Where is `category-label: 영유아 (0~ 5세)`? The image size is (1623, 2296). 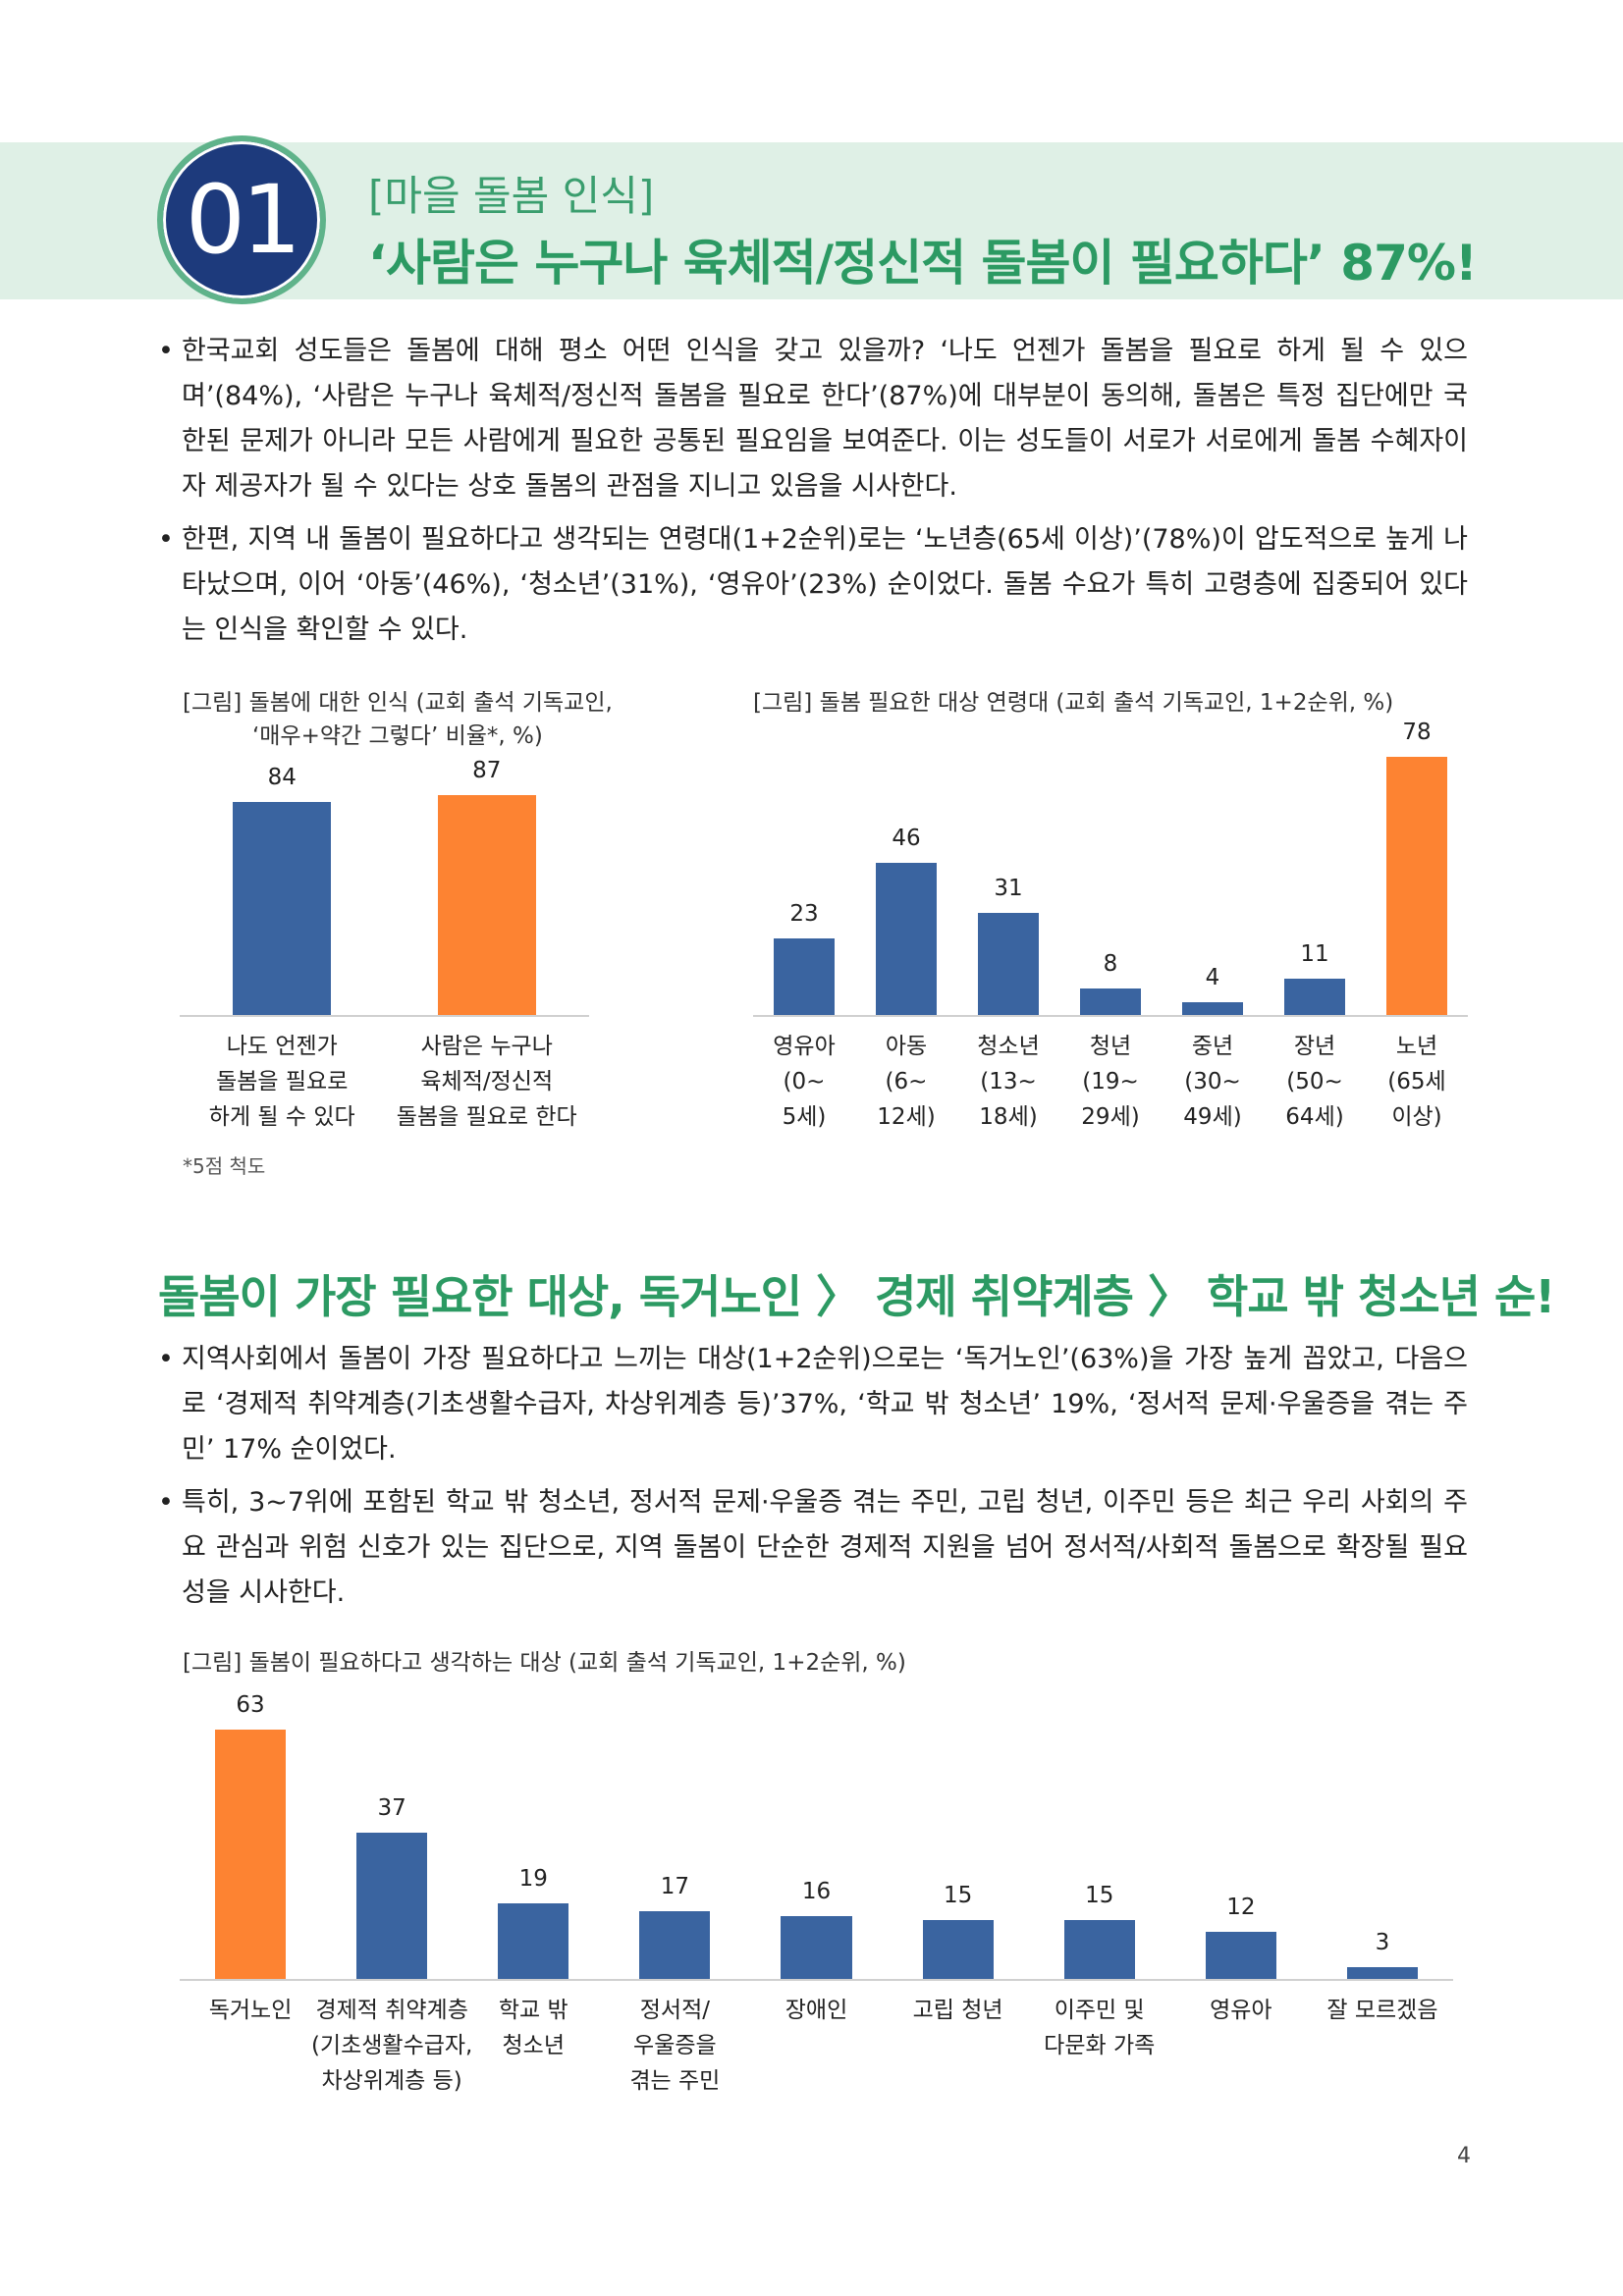
category-label: 영유아 (0~ 5세) is located at coordinates (804, 1082).